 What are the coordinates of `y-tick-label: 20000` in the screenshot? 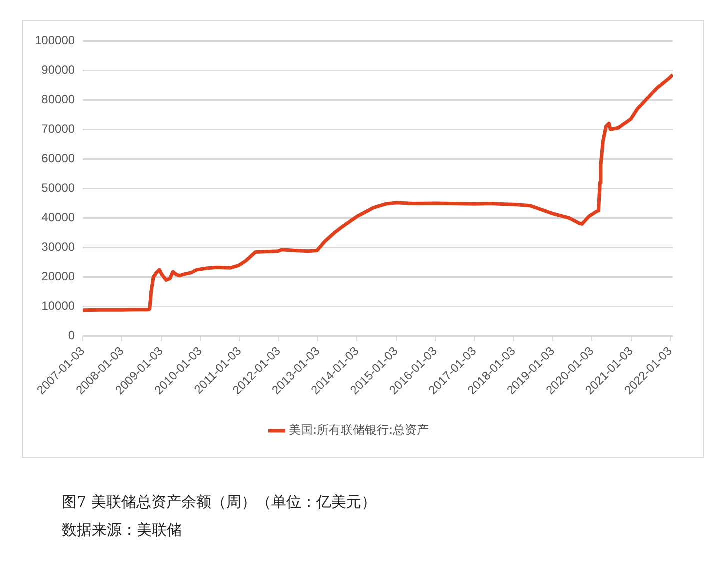 It's located at (59, 277).